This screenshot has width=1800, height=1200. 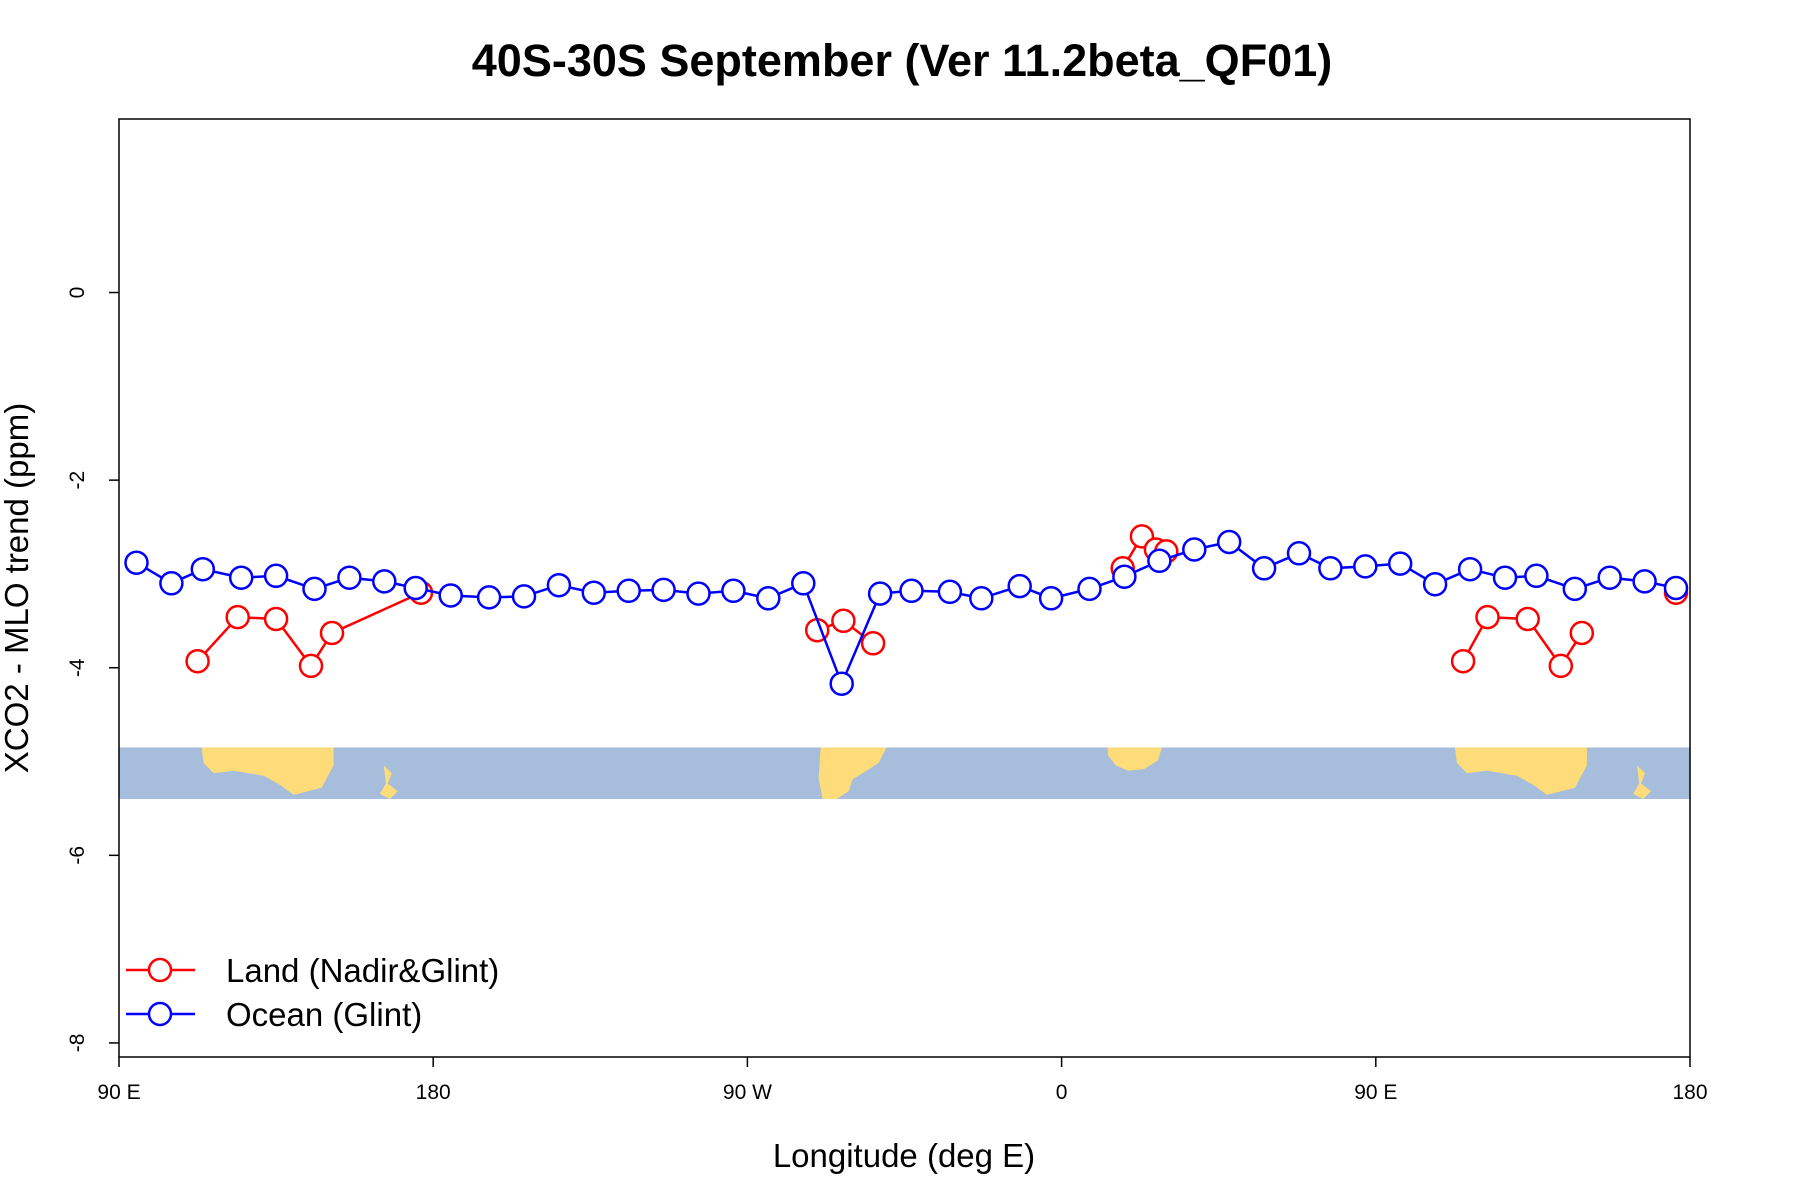 I want to click on series-layer, so click(x=906, y=610).